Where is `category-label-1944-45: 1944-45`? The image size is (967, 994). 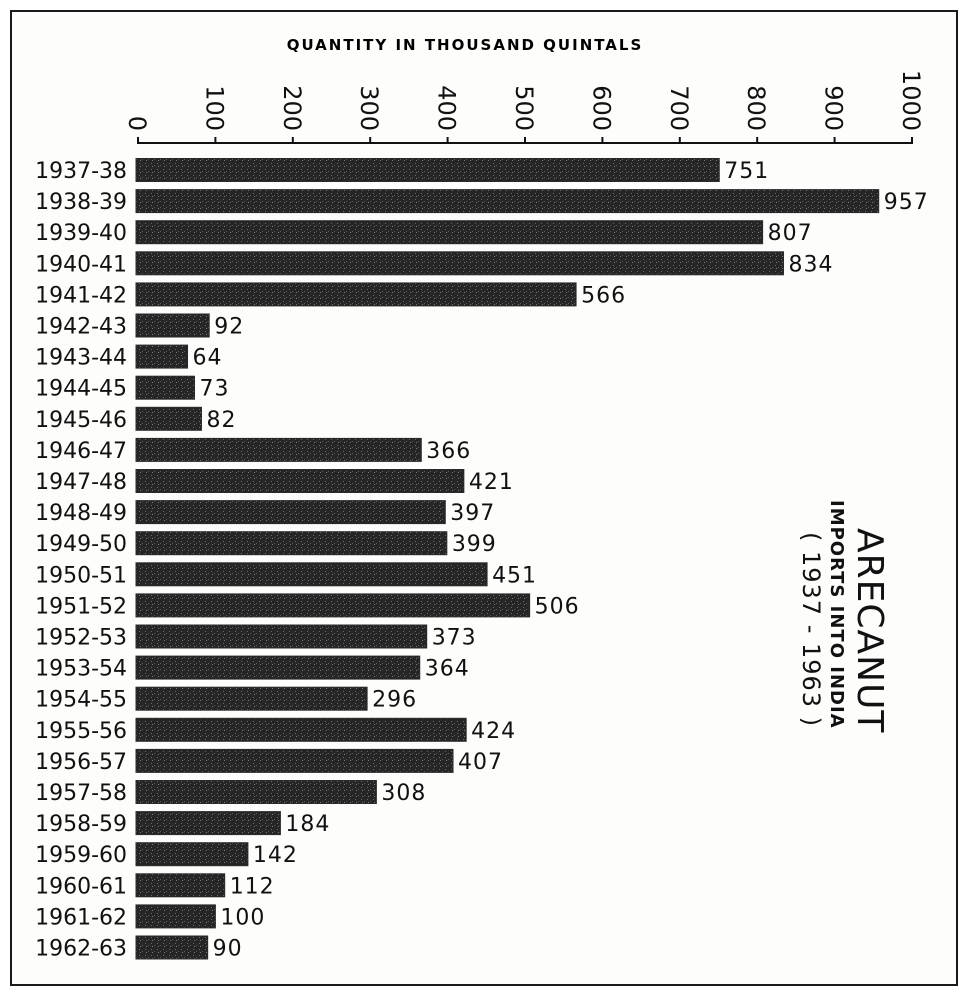 category-label-1944-45: 1944-45 is located at coordinates (81, 389).